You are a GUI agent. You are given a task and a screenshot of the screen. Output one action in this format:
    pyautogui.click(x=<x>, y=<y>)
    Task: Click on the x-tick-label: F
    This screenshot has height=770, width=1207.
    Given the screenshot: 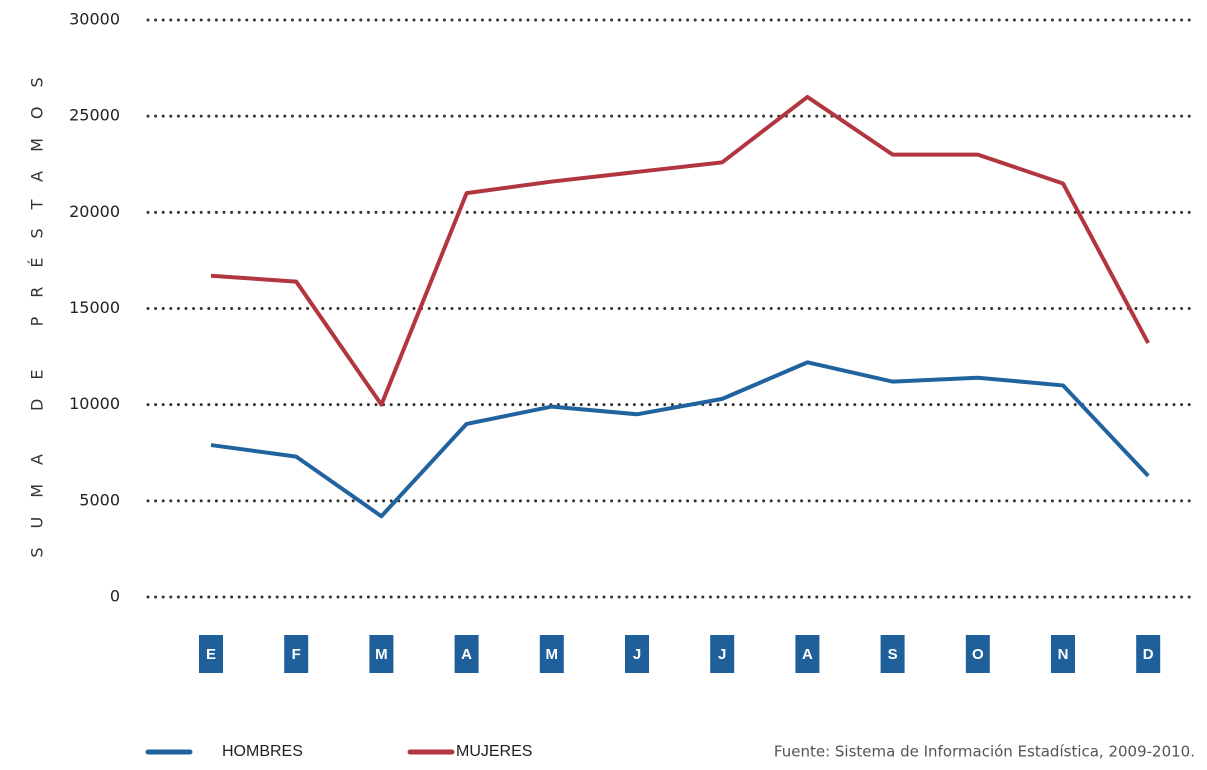 What is the action you would take?
    pyautogui.click(x=296, y=654)
    